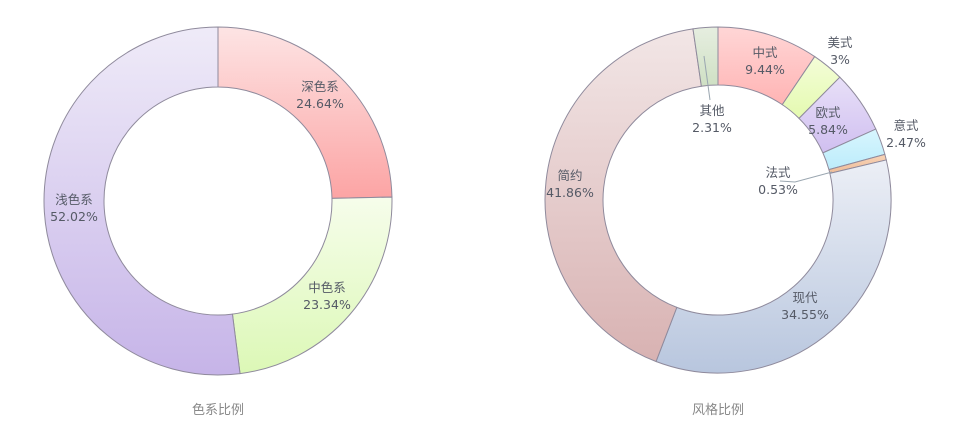 The width and height of the screenshot is (960, 424). What do you see at coordinates (906, 142) in the screenshot?
I see `slice-percent: 2.47%` at bounding box center [906, 142].